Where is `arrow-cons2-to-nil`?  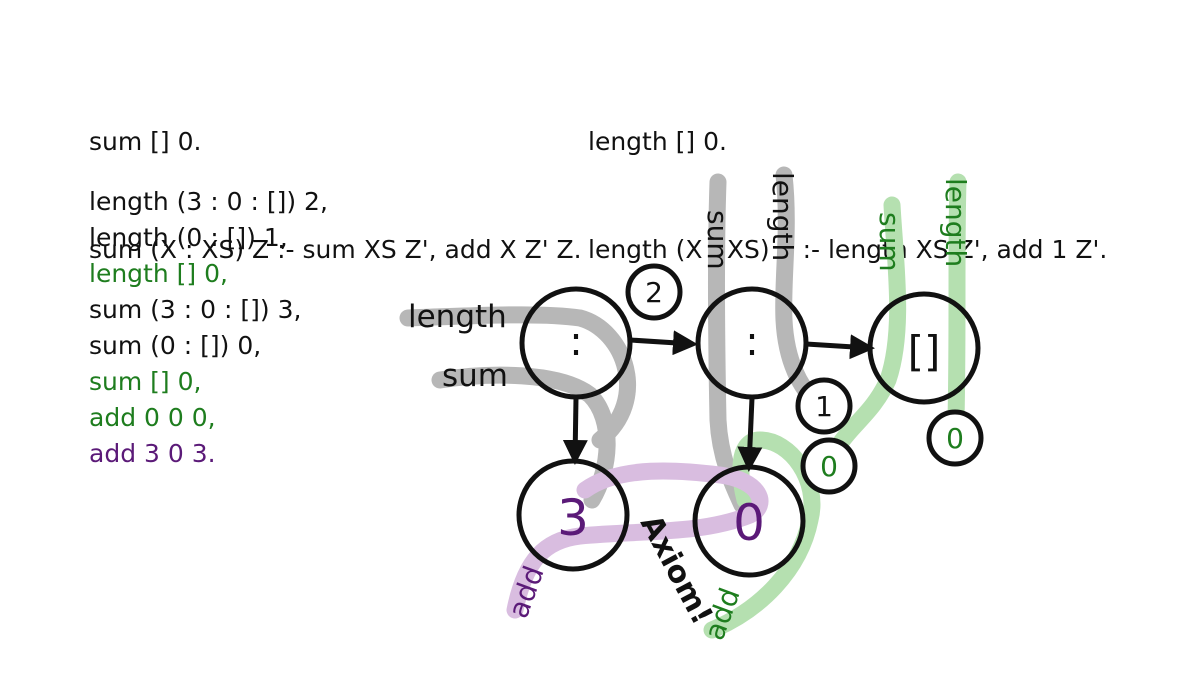 arrow-cons2-to-nil is located at coordinates (840, 347).